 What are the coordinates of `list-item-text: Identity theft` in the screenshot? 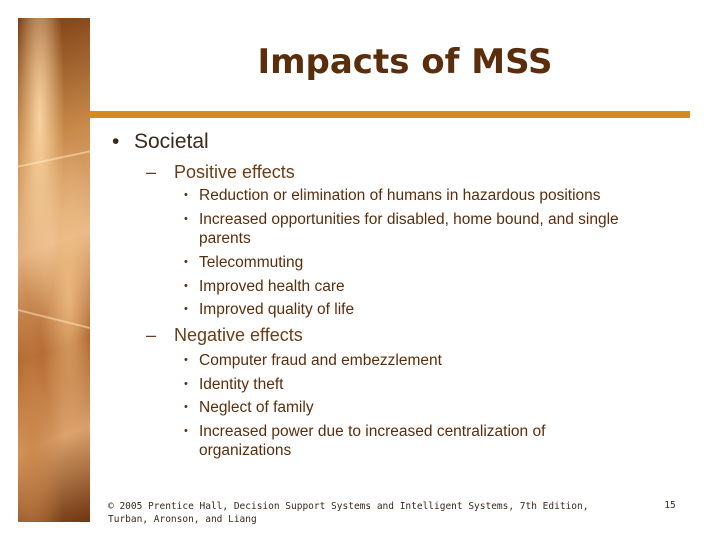 It's located at (241, 384).